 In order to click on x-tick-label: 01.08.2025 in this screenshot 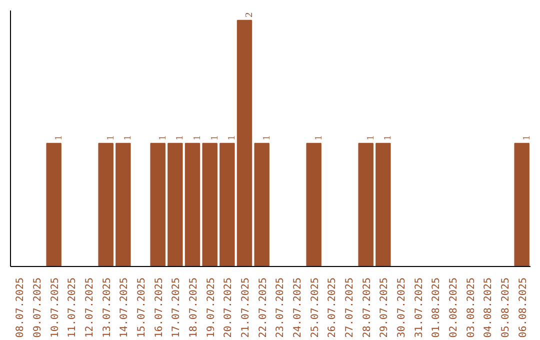, I will do `click(436, 307)`.